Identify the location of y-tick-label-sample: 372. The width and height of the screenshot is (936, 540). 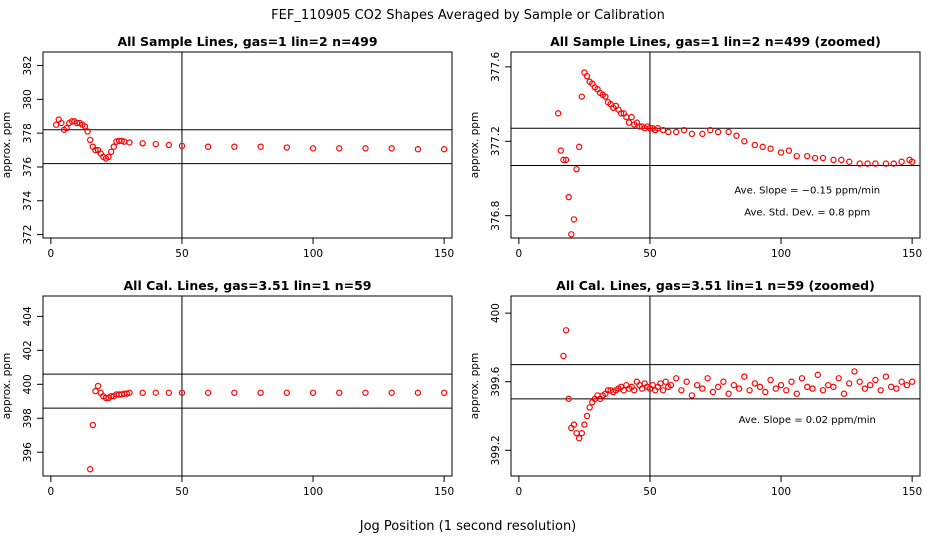
(28, 235).